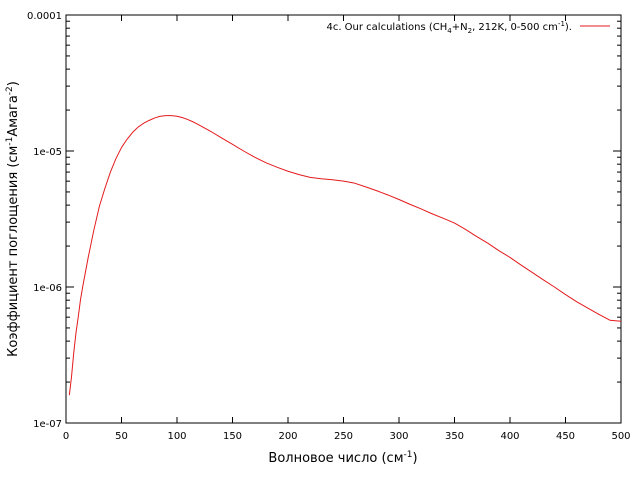 This screenshot has height=480, width=640. What do you see at coordinates (568, 27) in the screenshot?
I see `legend-label-part: ).` at bounding box center [568, 27].